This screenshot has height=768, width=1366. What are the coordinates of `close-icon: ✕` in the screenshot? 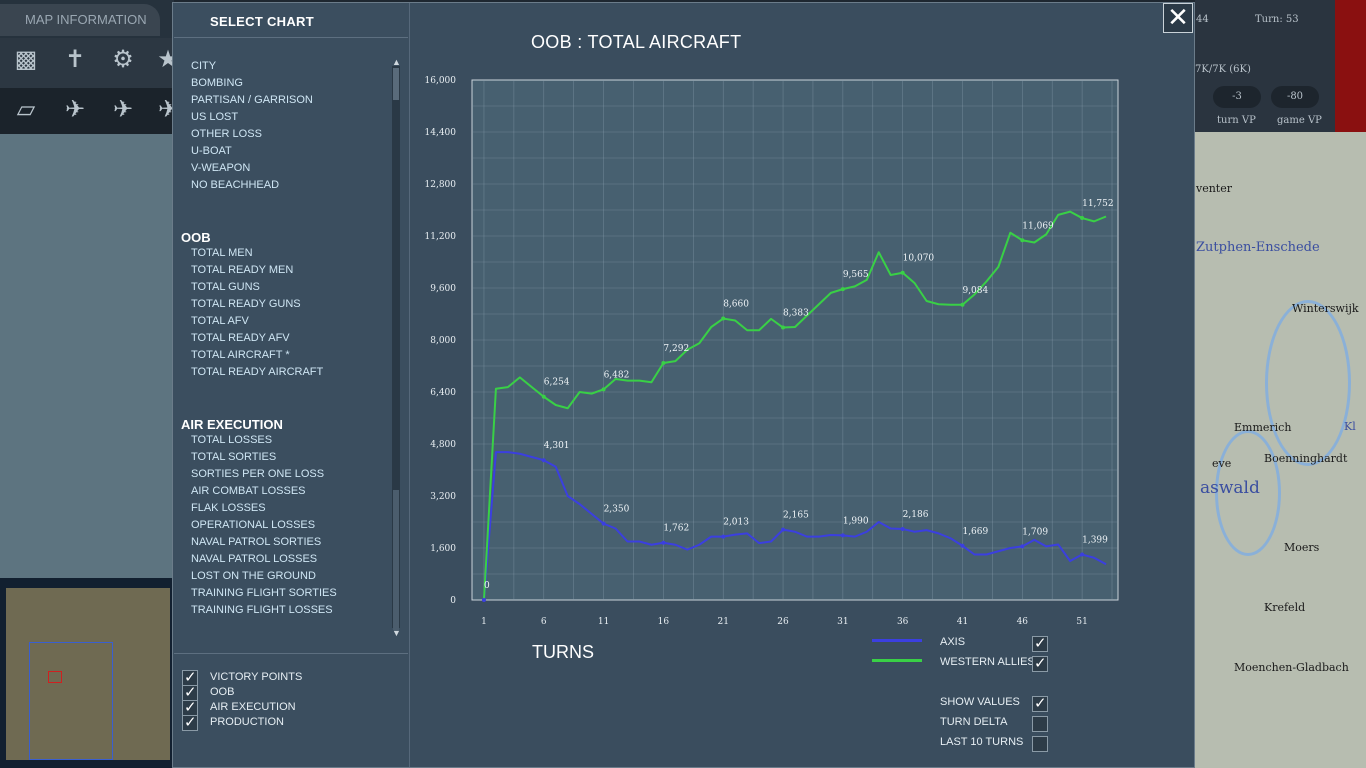 It's located at (1178, 17).